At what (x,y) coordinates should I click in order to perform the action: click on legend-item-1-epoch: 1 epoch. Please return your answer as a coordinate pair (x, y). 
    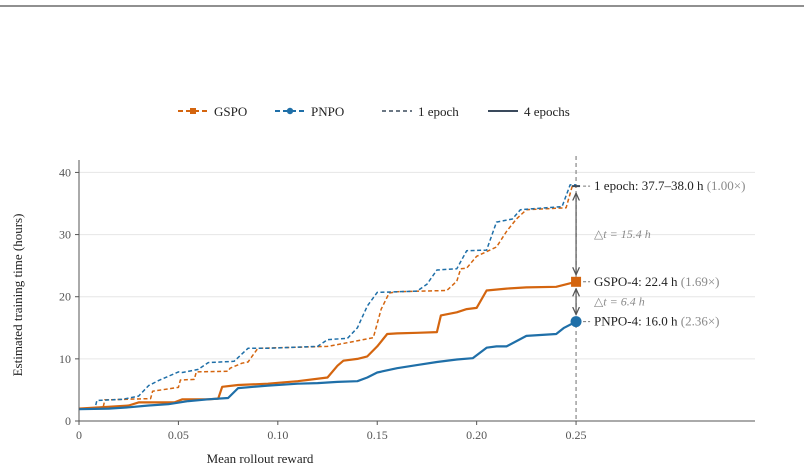
    Looking at the image, I should click on (420, 111).